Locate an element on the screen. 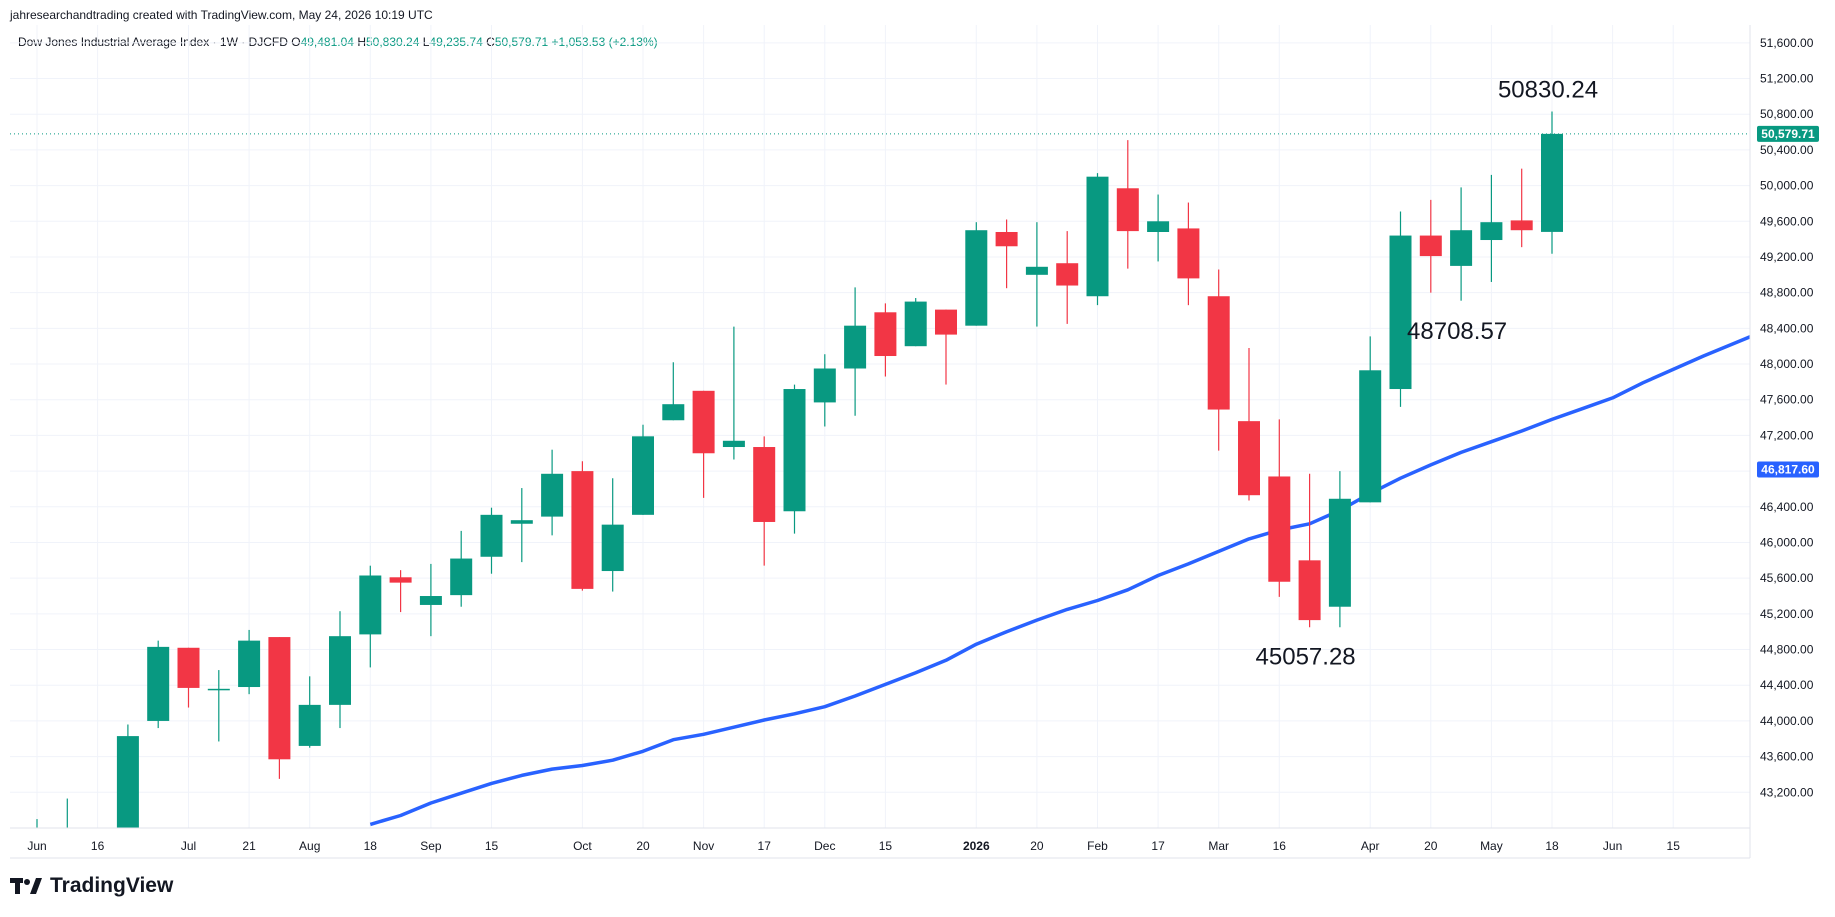 The height and width of the screenshot is (917, 1835). x-tick-label: Dec is located at coordinates (824, 846).